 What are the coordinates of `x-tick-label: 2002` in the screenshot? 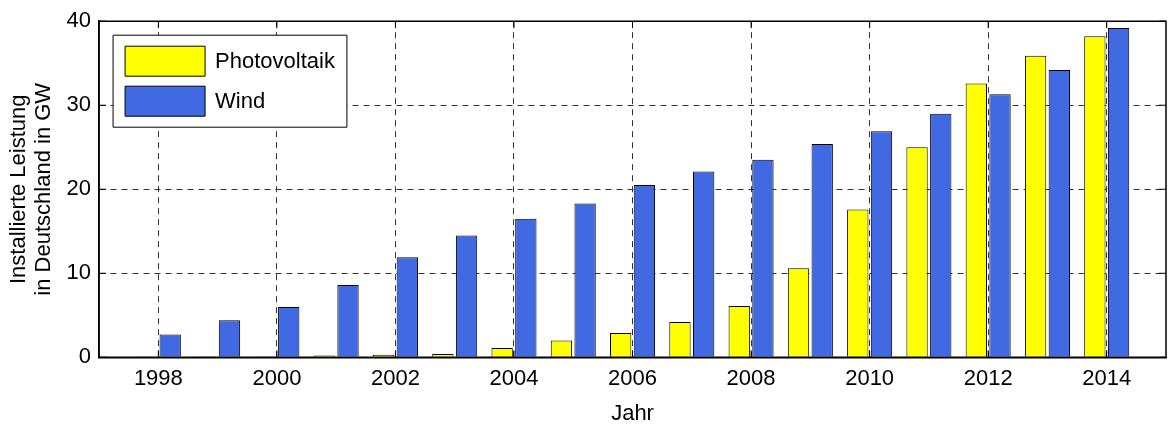 It's located at (395, 377).